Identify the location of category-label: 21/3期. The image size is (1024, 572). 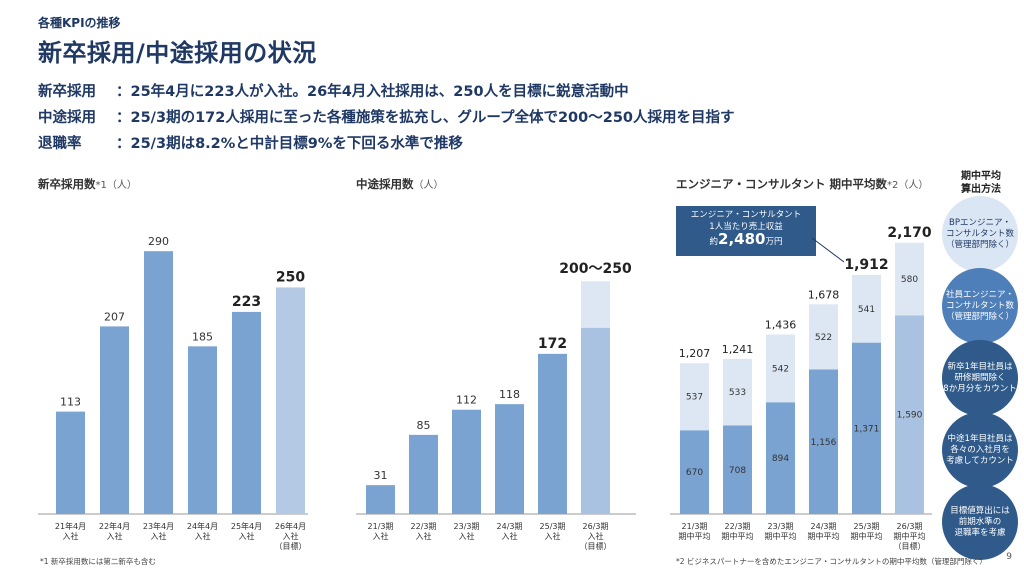
(695, 526).